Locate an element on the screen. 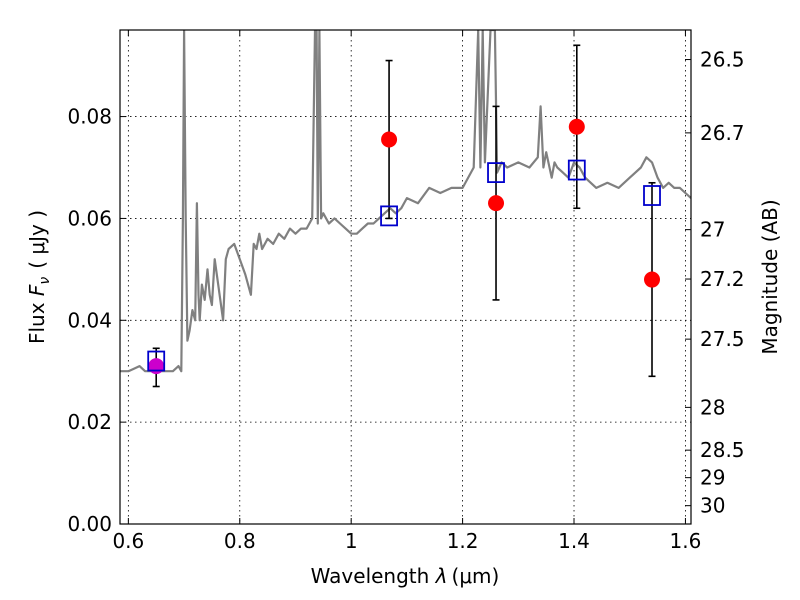  magnitude-tick-label: 28.5 is located at coordinates (722, 450).